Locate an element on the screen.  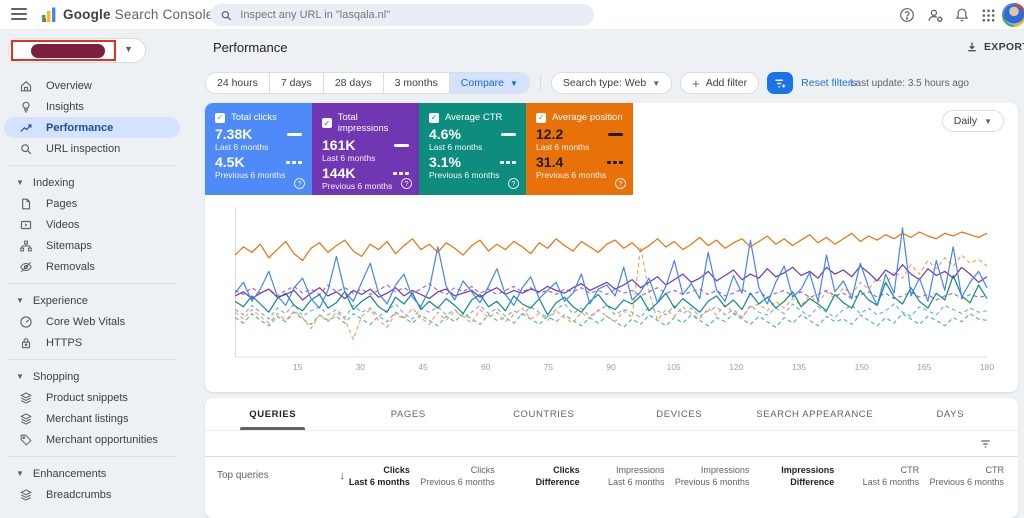
metric-period: Last 6 months is located at coordinates (349, 158).